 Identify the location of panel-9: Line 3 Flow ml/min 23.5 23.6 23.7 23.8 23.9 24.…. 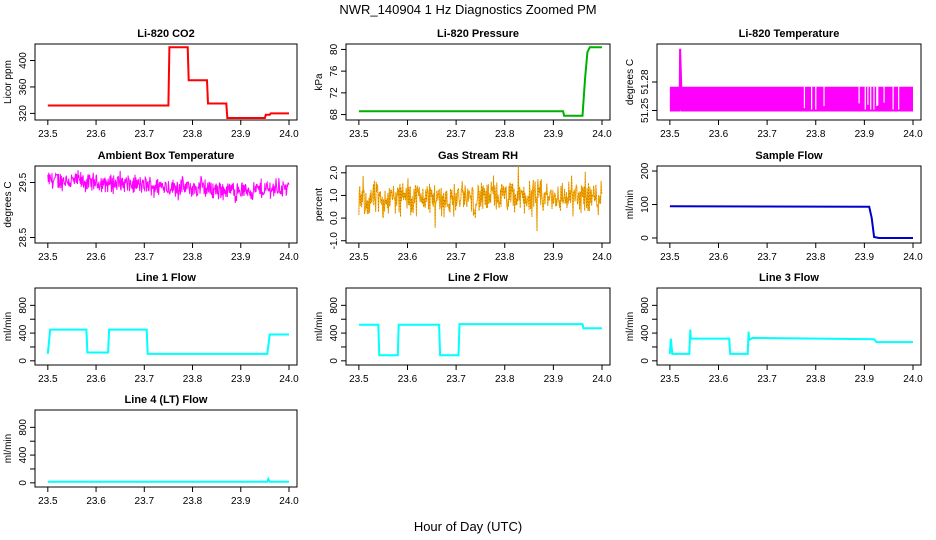
(774, 328).